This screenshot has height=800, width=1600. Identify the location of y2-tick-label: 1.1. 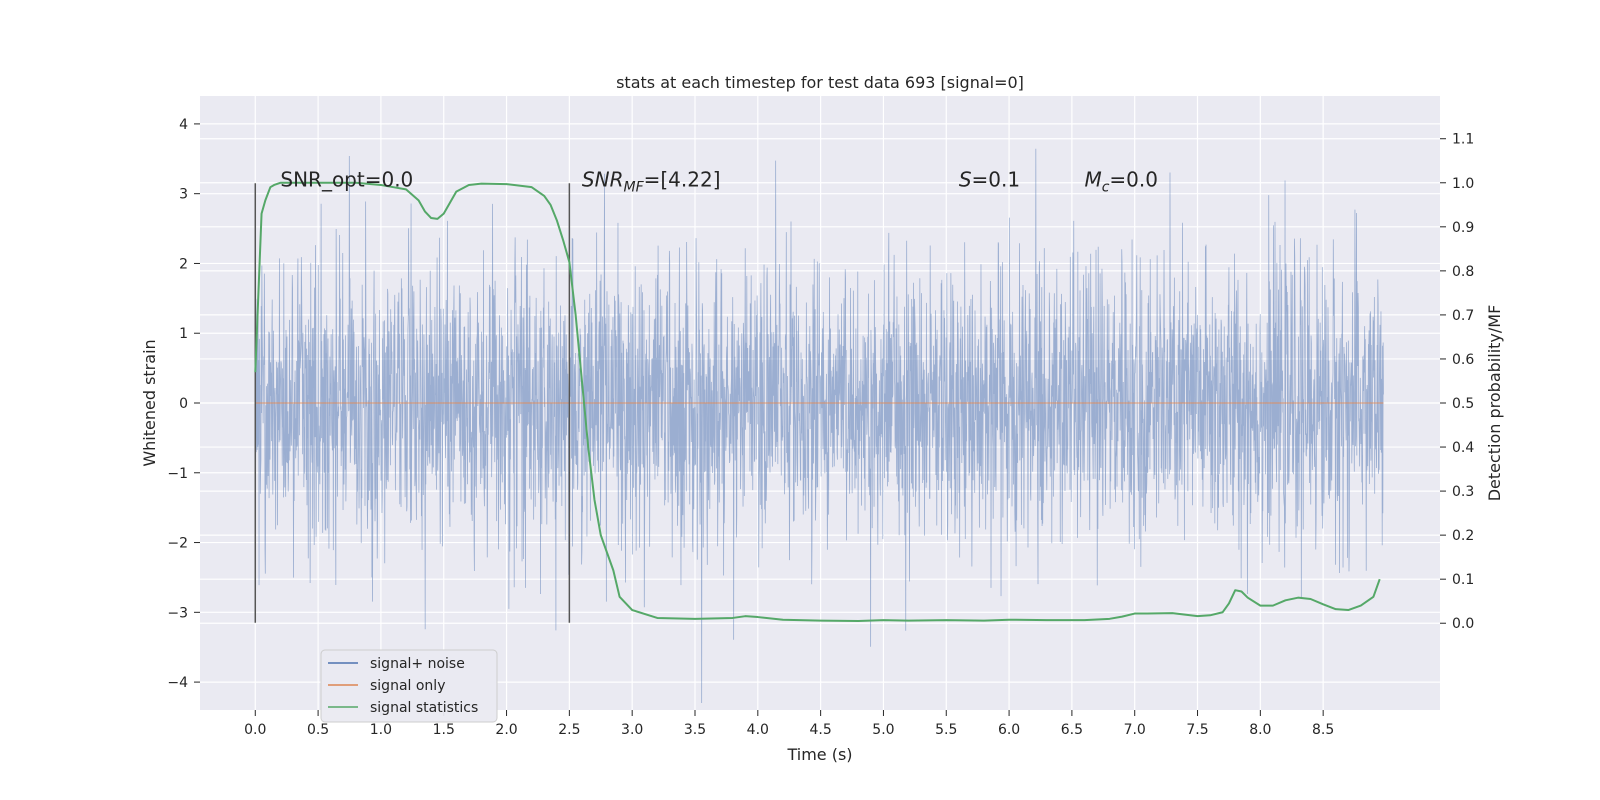
(1463, 140).